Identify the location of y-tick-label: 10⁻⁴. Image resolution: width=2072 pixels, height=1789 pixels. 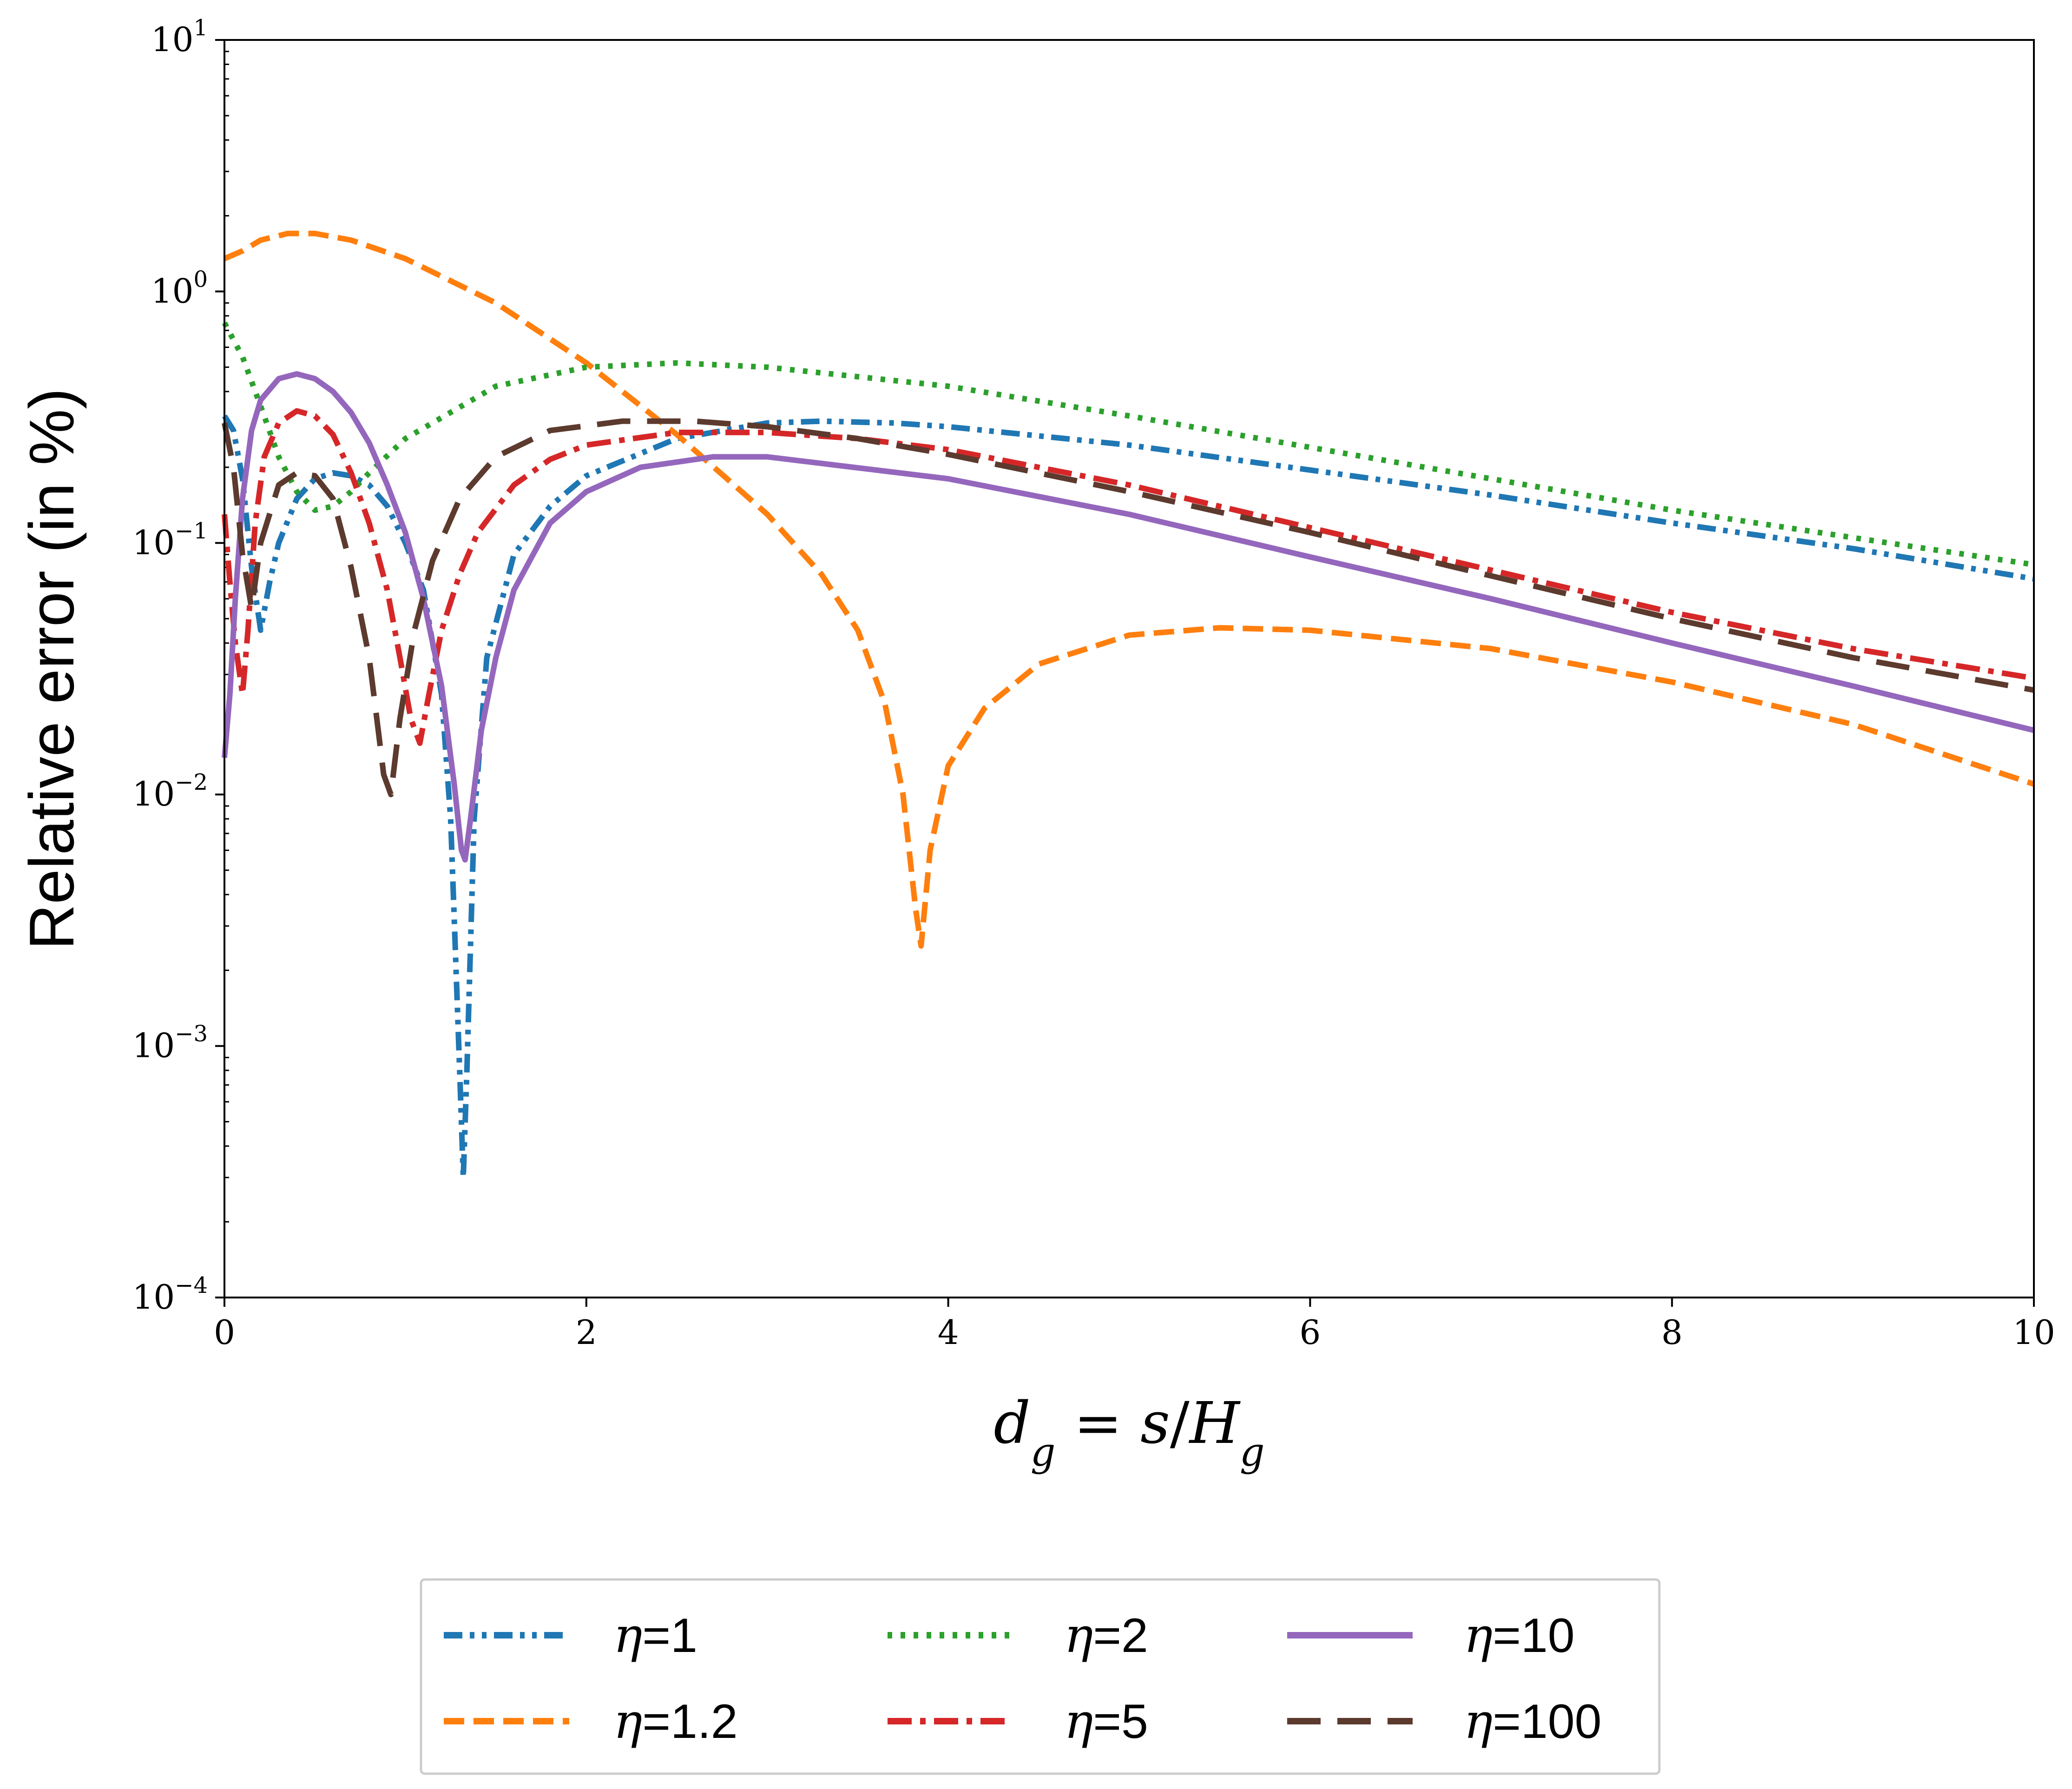
(170, 1294).